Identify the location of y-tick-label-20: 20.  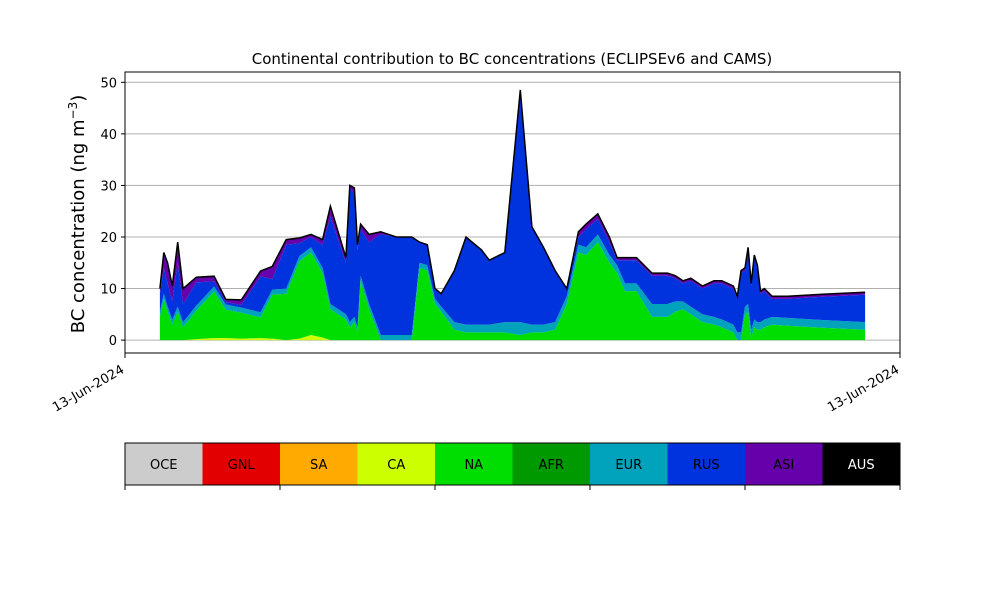
(108, 238).